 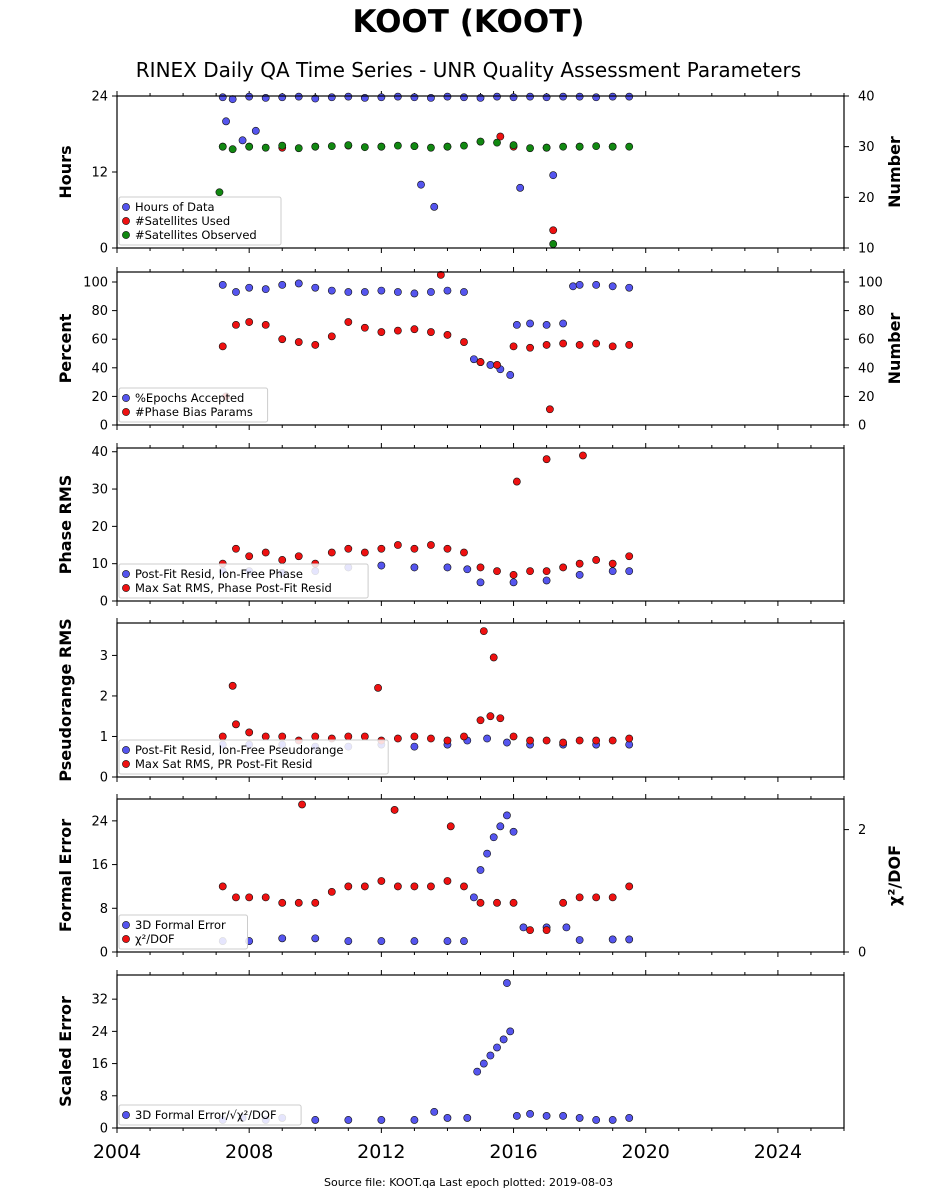 What do you see at coordinates (870, 283) in the screenshot?
I see `y2-tick-label: 100` at bounding box center [870, 283].